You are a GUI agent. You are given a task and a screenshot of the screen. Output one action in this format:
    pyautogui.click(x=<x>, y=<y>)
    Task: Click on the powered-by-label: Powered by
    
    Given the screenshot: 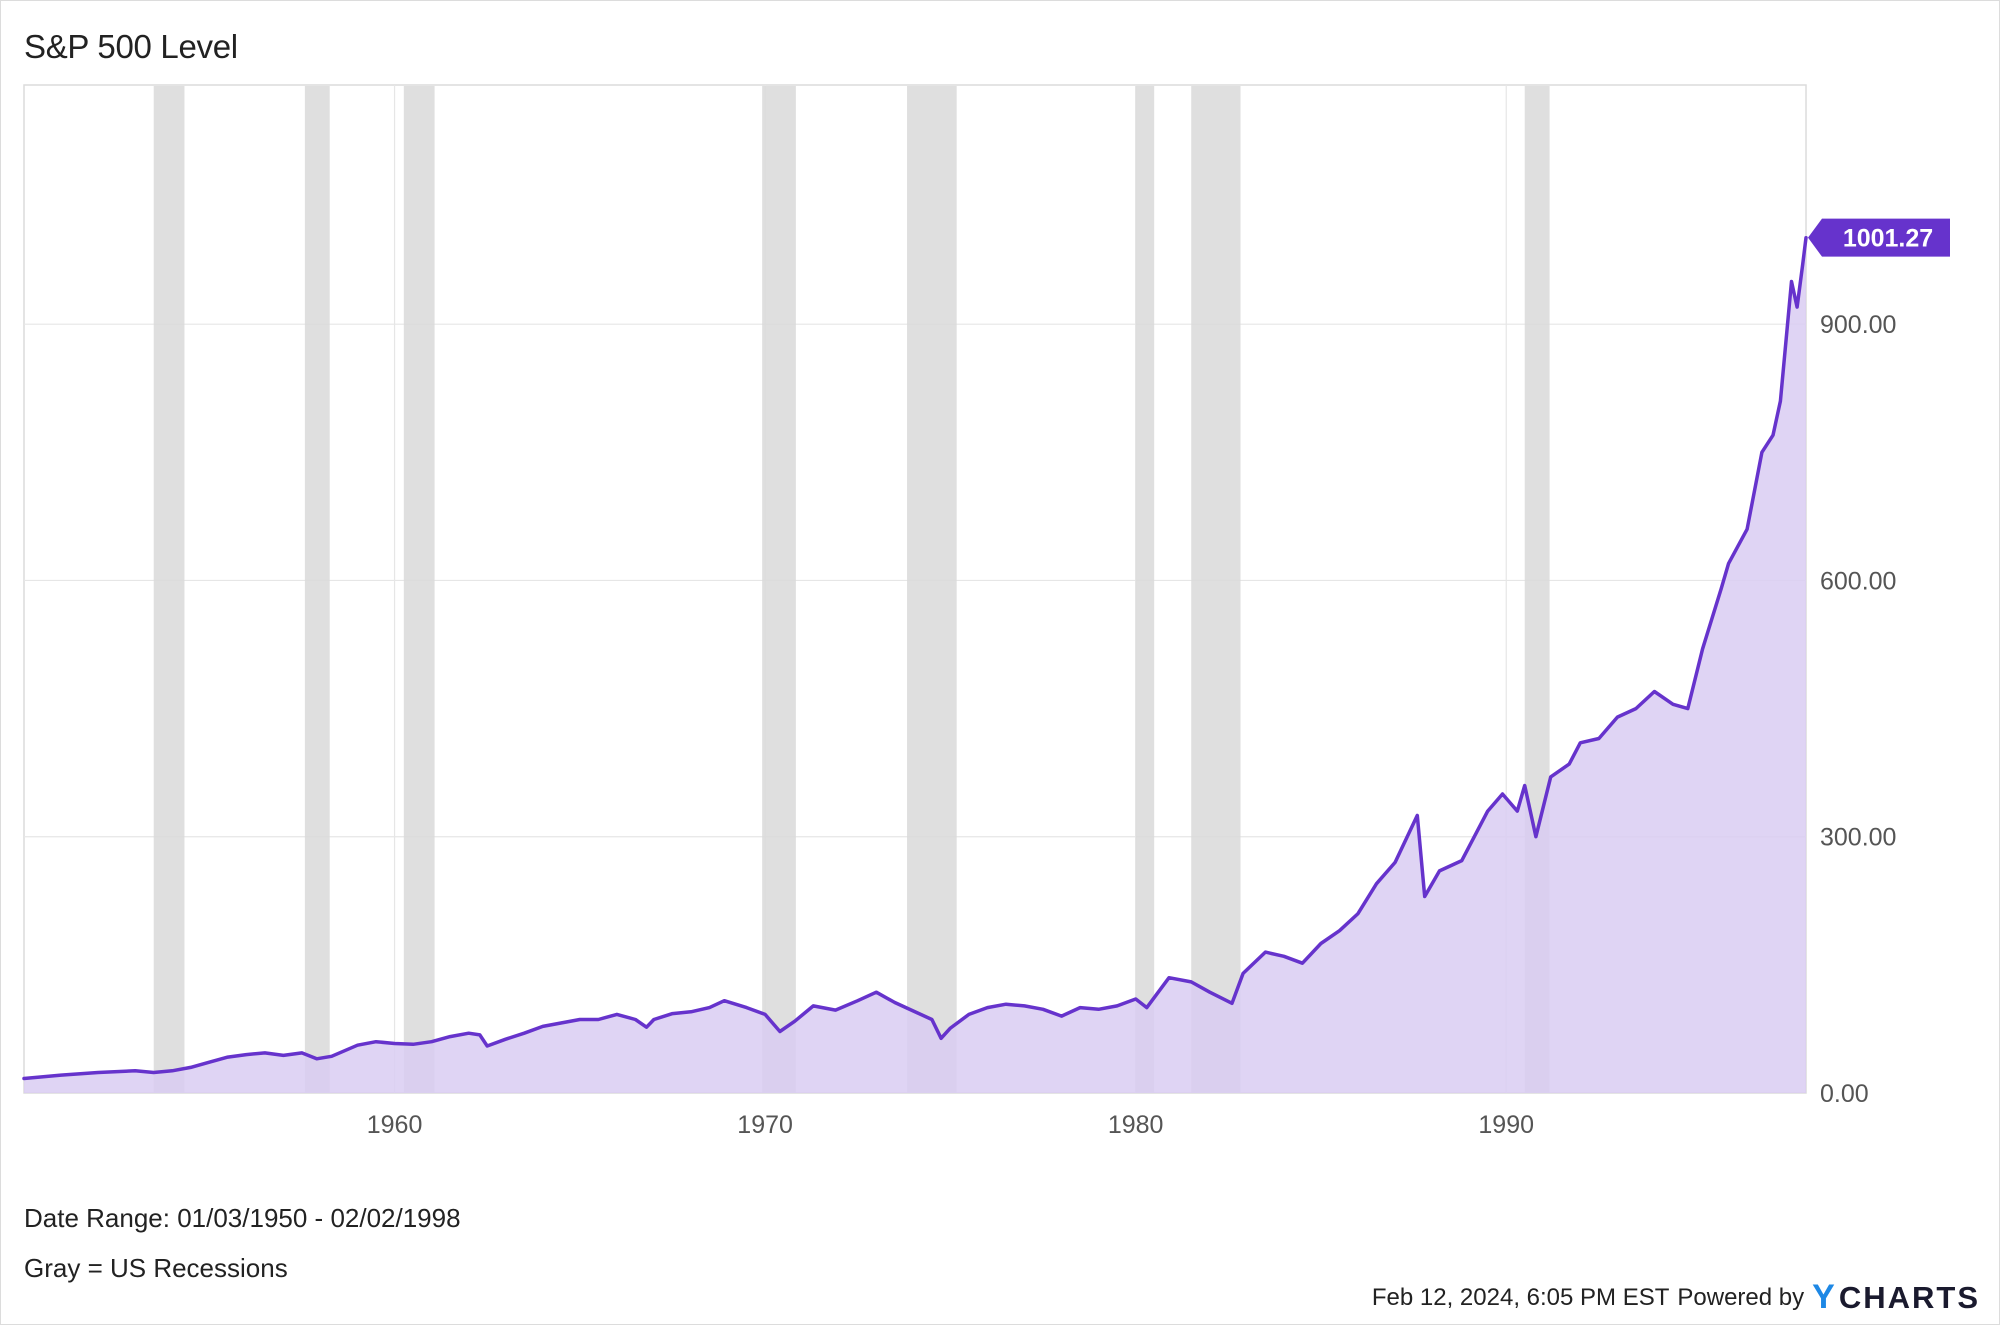 What is the action you would take?
    pyautogui.click(x=1741, y=1297)
    